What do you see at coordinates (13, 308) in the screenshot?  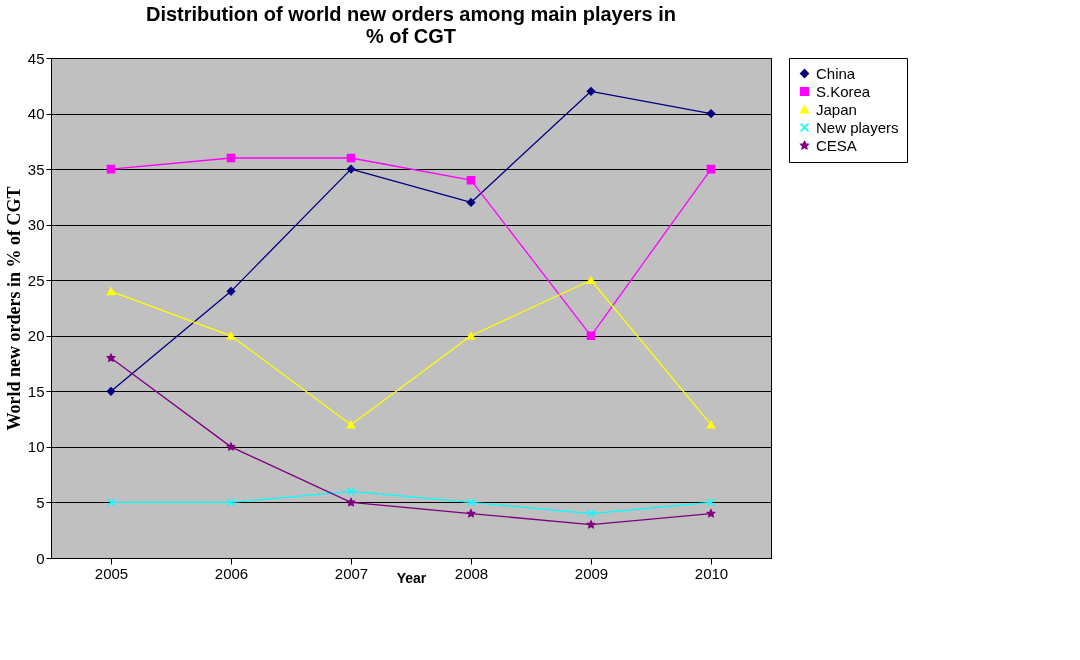 I see `y-axis-title: World new orders in % of CGT` at bounding box center [13, 308].